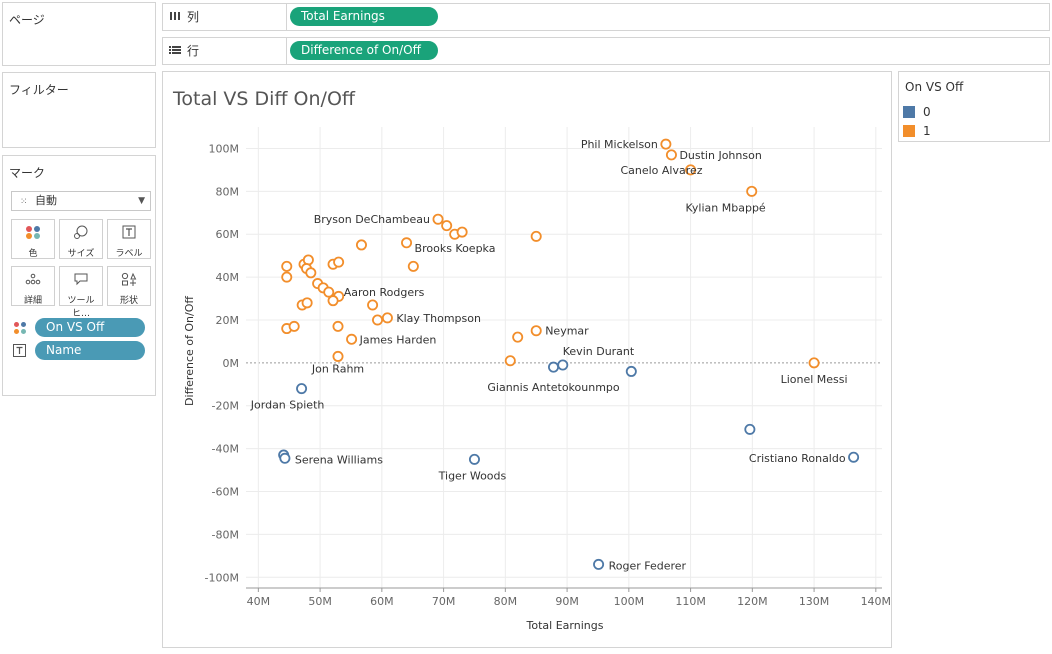  Describe the element at coordinates (720, 155) in the screenshot. I see `point-label: Dustin Johnson` at that location.